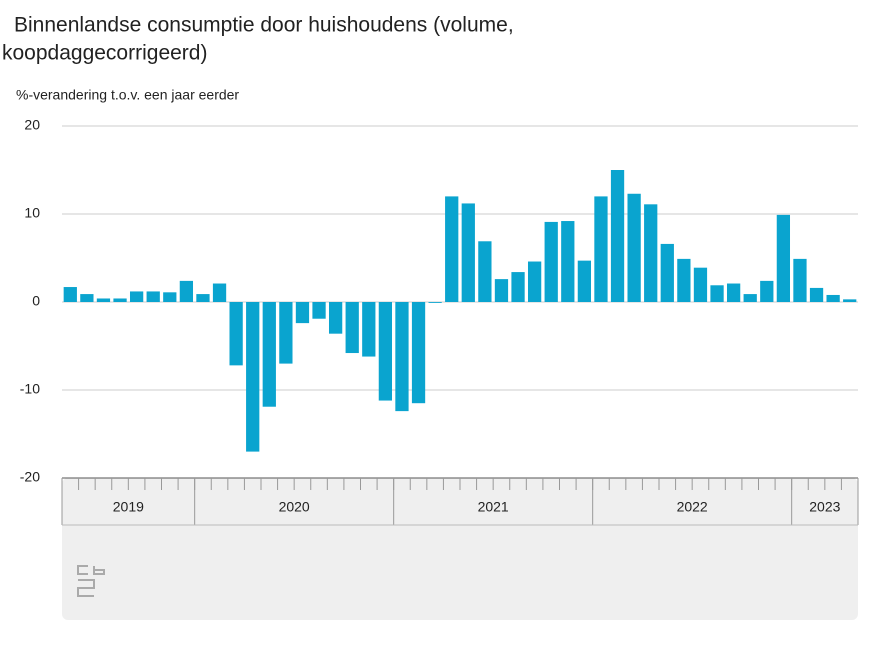 This screenshot has height=656, width=874. What do you see at coordinates (692, 507) in the screenshot?
I see `x-group-label: 2022` at bounding box center [692, 507].